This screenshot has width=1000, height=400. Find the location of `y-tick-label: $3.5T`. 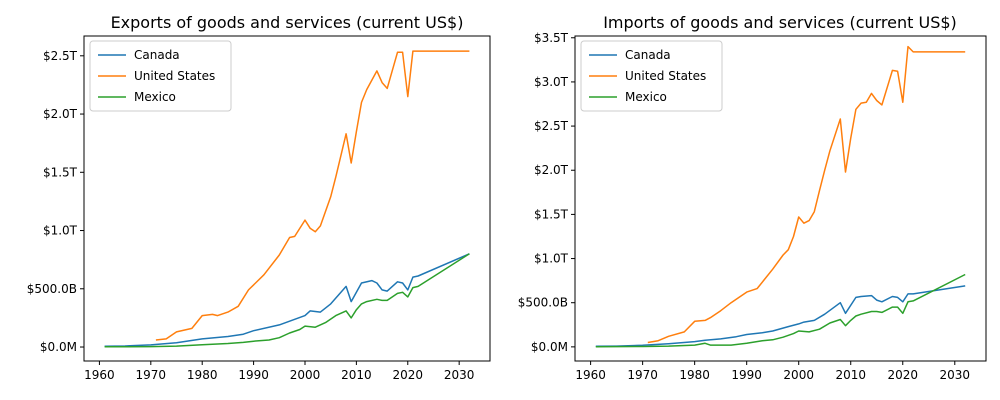

y-tick-label: $3.5T is located at coordinates (551, 38).